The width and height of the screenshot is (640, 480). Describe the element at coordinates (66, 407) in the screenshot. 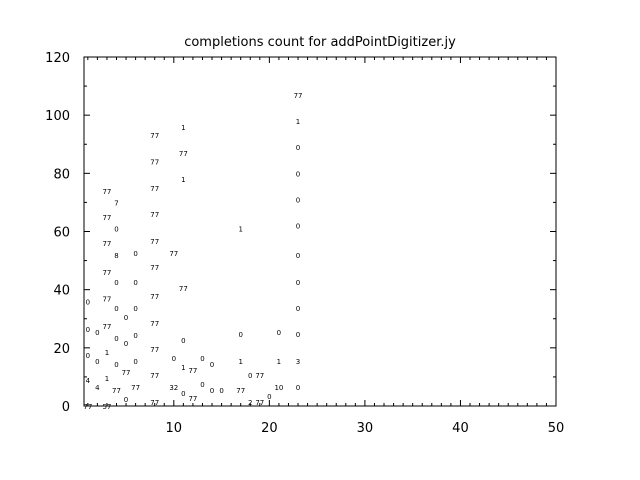

I see `y-tick-label: 0` at that location.